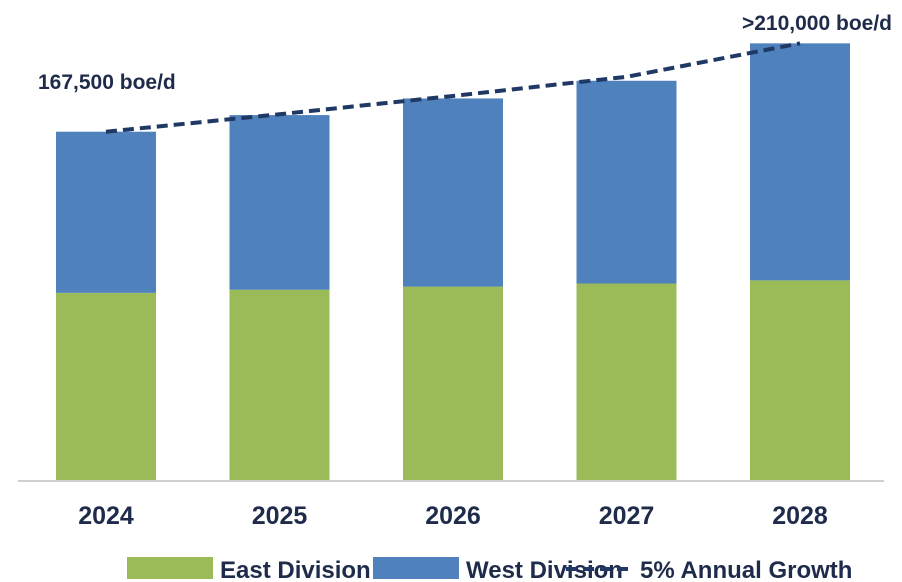 The height and width of the screenshot is (582, 902). Describe the element at coordinates (453, 192) in the screenshot. I see `bar-west-division-2026` at that location.